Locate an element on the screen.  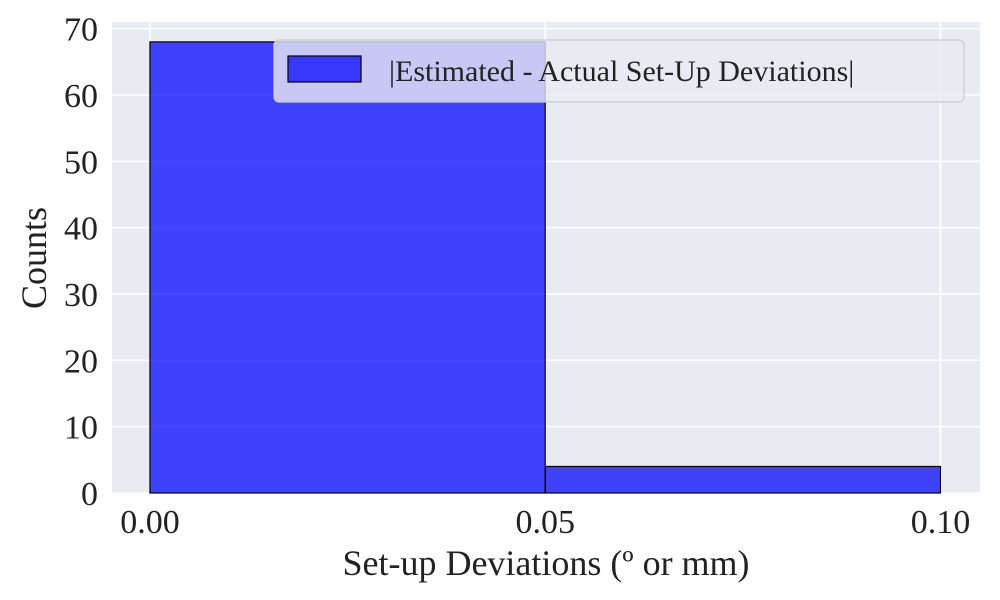
x-tick-labels: 0.00 0.05 0.10 is located at coordinates (545, 522).